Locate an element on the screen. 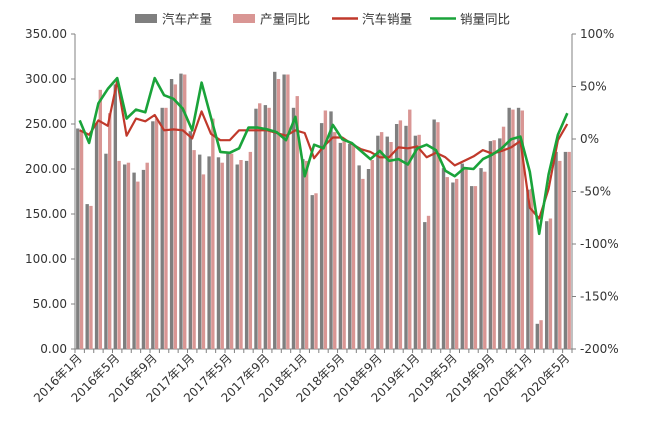 The height and width of the screenshot is (440, 647). legend-label: 销量同比 is located at coordinates (485, 19).